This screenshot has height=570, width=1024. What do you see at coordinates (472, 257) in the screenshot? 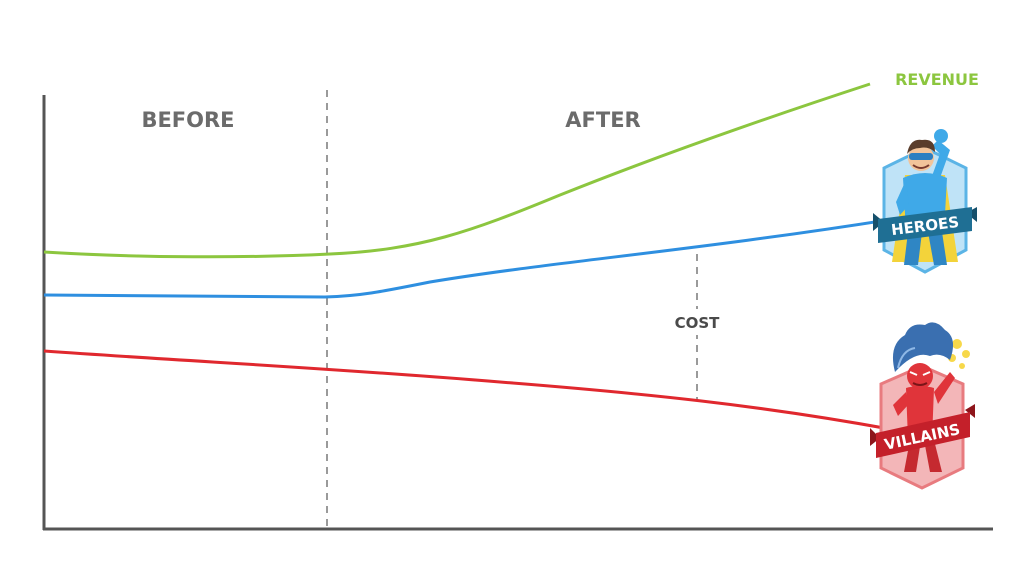
I see `heroes-line` at bounding box center [472, 257].